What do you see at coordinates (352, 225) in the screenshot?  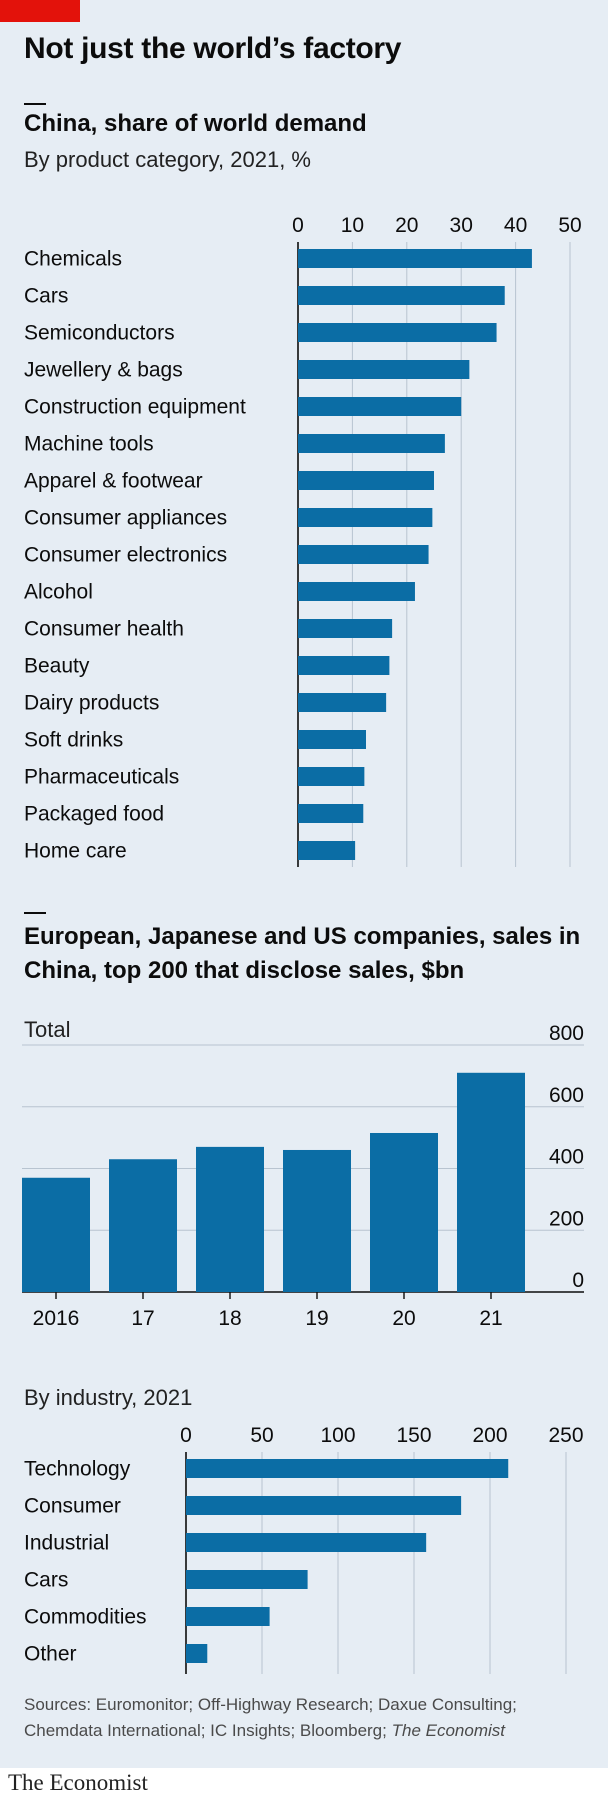 I see `x-tick-label: 10` at bounding box center [352, 225].